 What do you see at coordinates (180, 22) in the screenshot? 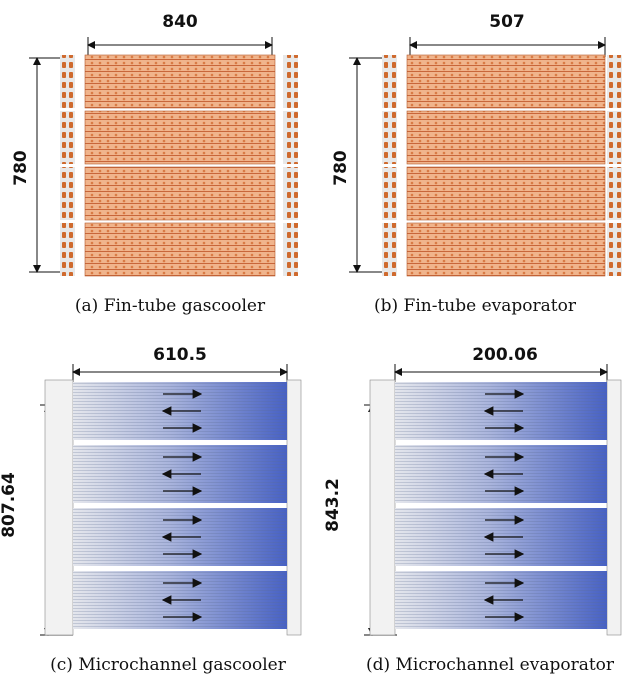
I see `width-label: 840` at bounding box center [180, 22].